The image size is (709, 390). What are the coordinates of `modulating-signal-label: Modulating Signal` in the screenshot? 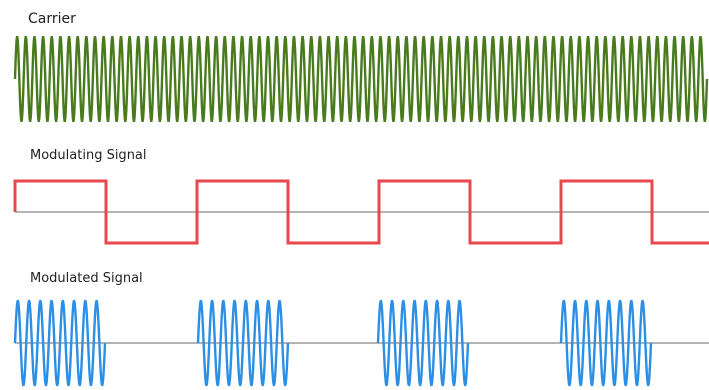 It's located at (88, 155).